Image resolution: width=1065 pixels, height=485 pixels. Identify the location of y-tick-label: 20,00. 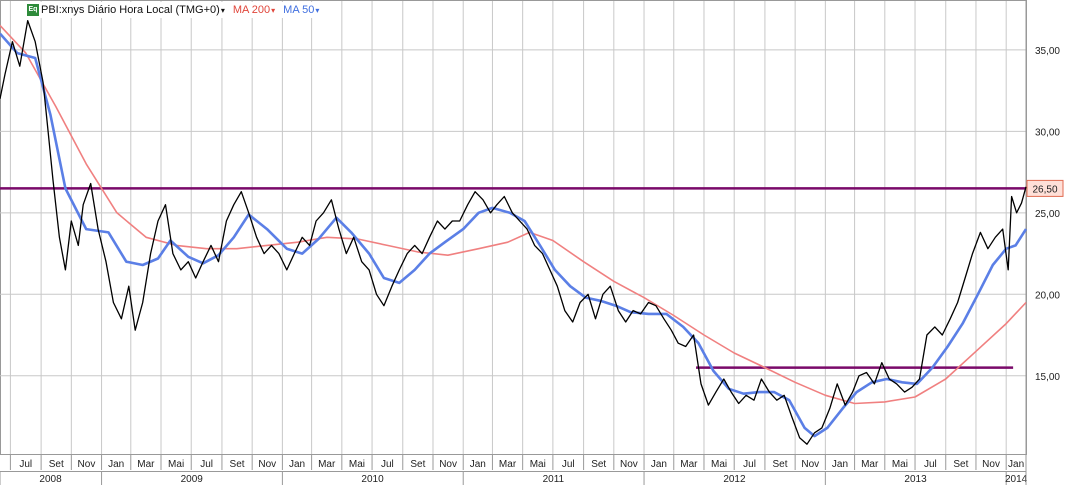
(1047, 295).